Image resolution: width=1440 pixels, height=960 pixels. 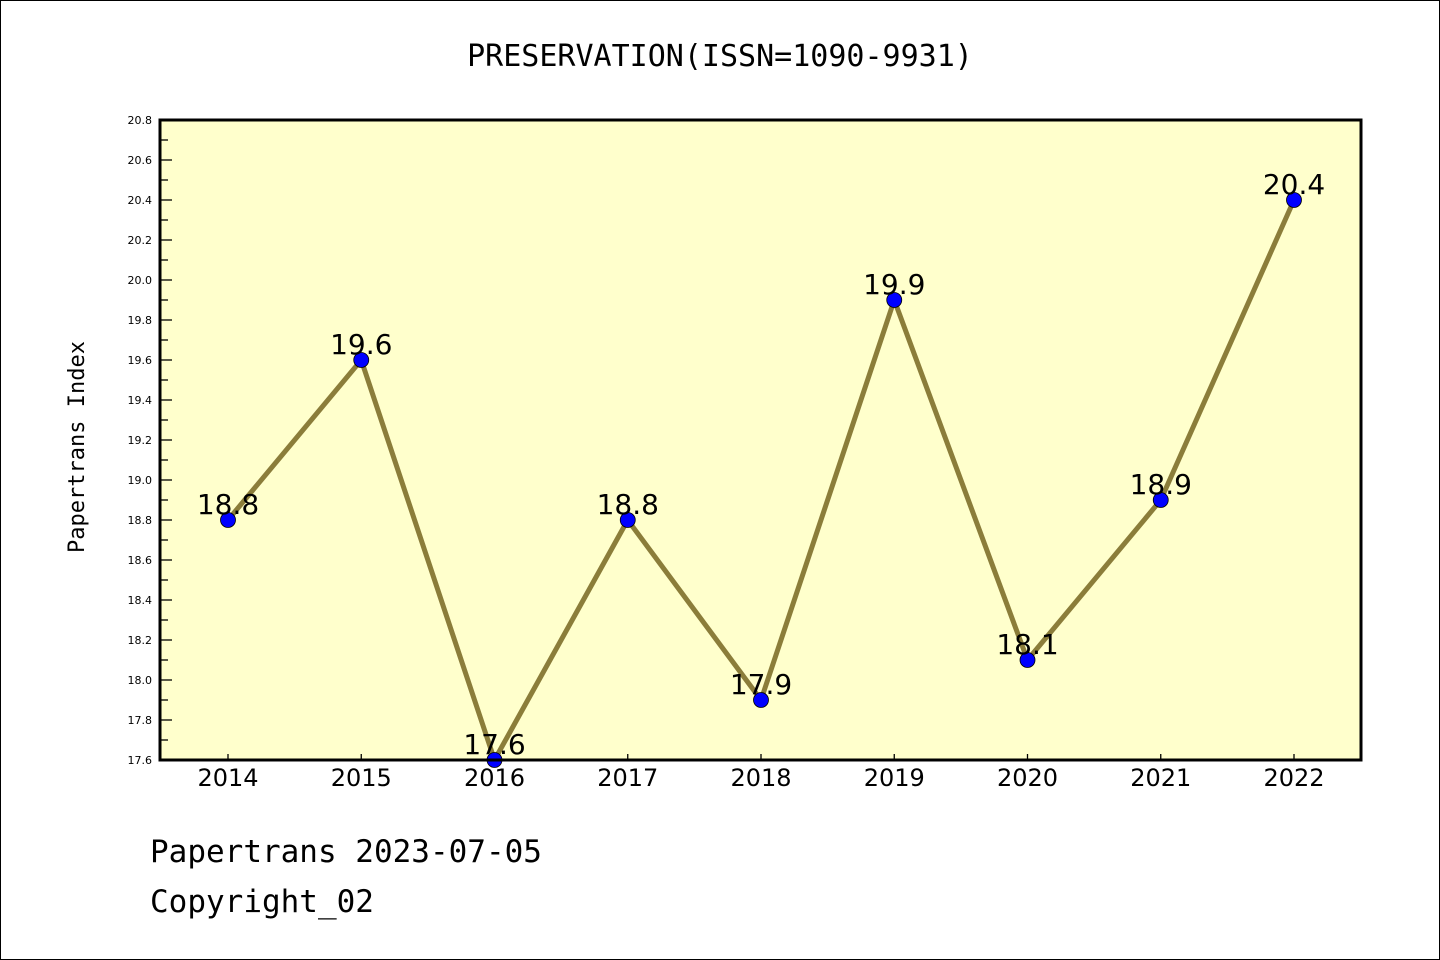 I want to click on y-tick-label: 19.2, so click(x=140, y=440).